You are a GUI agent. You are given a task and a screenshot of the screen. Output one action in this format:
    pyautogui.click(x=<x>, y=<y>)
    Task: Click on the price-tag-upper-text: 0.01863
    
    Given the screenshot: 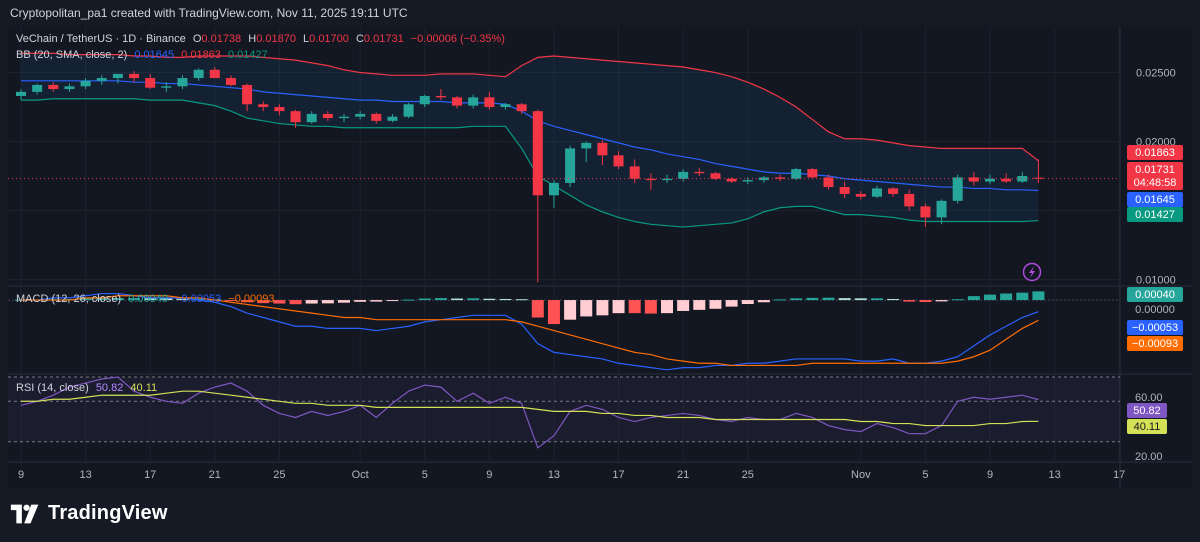 What is the action you would take?
    pyautogui.click(x=1155, y=153)
    